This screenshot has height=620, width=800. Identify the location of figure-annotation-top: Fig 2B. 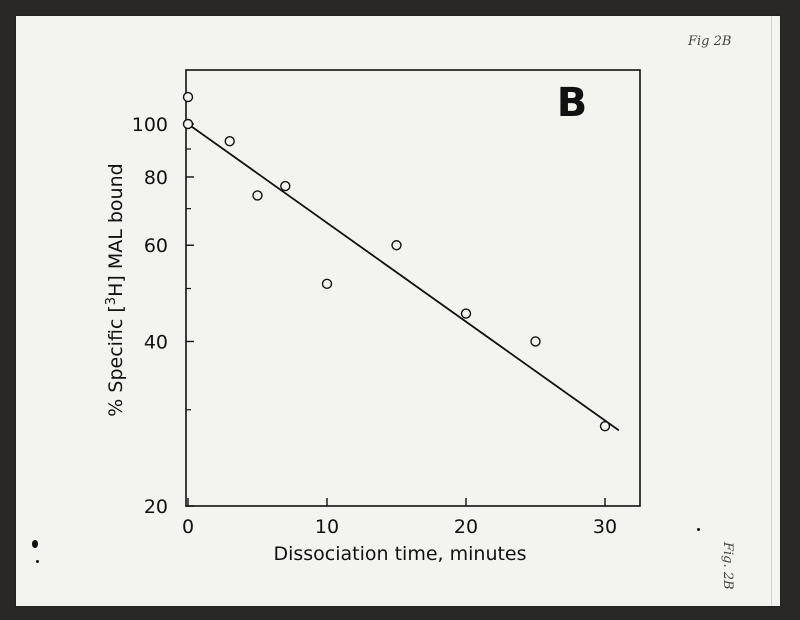
(710, 41).